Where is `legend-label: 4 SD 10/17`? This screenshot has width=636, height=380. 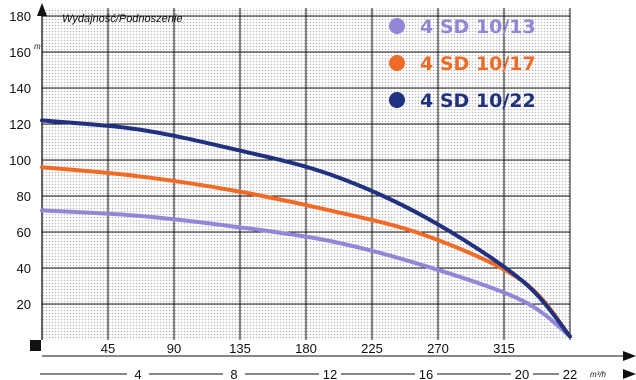 legend-label: 4 SD 10/17 is located at coordinates (478, 64).